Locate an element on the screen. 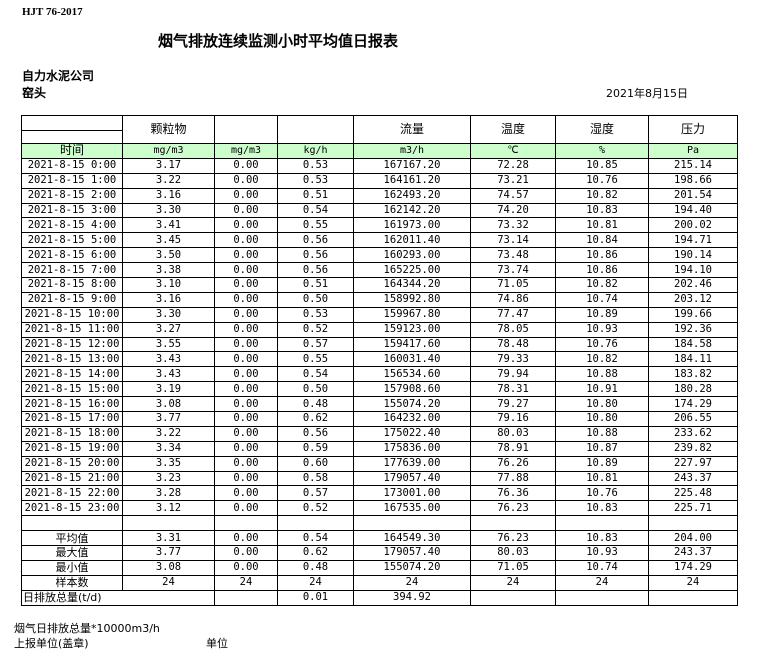 The width and height of the screenshot is (761, 657). time-cell: 2021-8-15 0:00 is located at coordinates (72, 165).